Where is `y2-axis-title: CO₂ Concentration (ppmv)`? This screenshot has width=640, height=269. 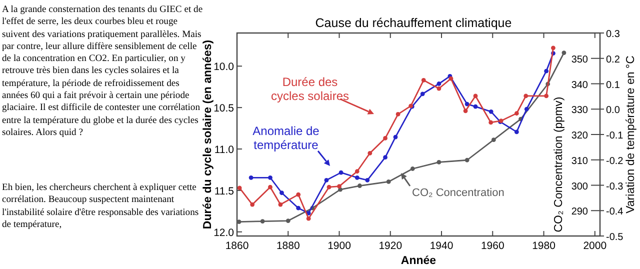
y2-axis-title: CO₂ Concentration (ppmv) is located at coordinates (559, 164).